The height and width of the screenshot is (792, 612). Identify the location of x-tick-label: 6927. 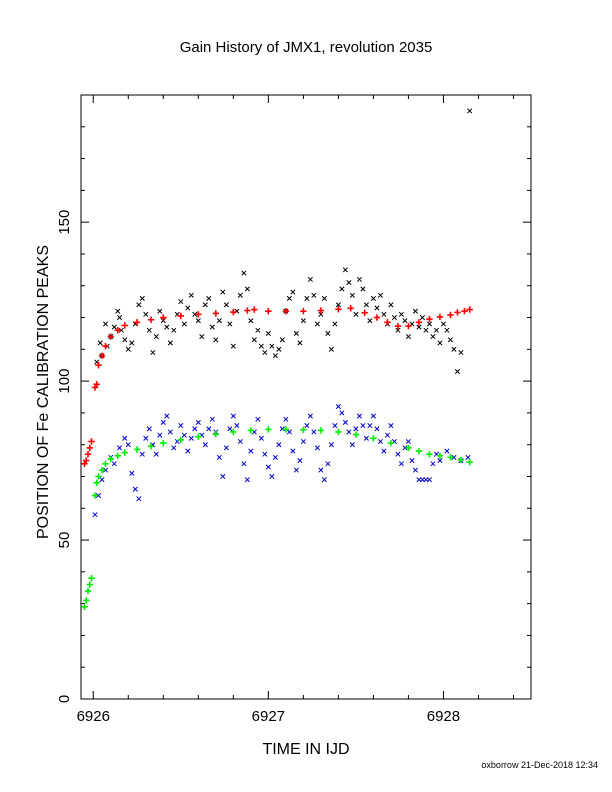
(268, 716).